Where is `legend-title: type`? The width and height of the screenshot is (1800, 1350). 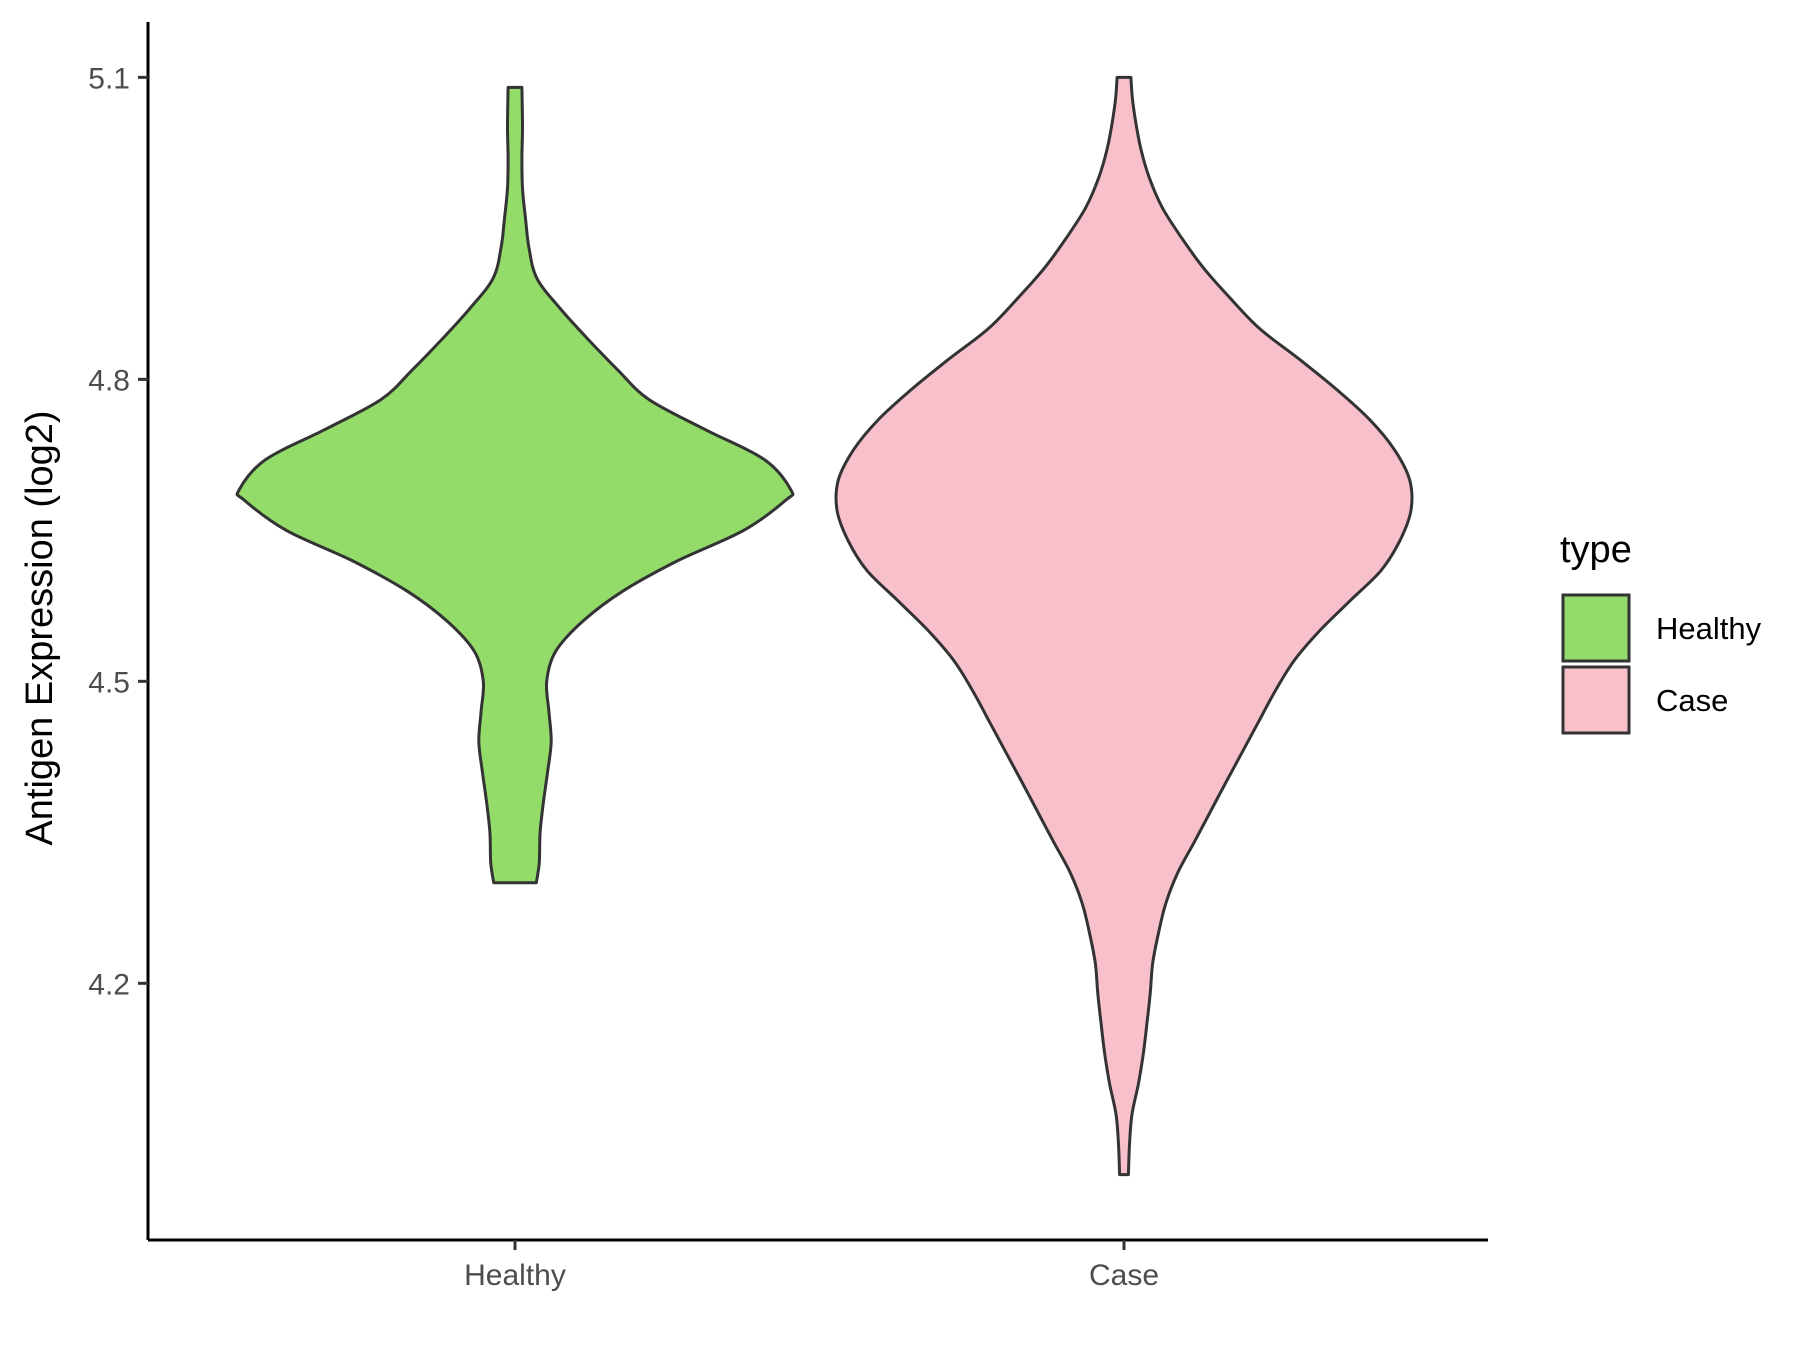 legend-title: type is located at coordinates (1596, 550).